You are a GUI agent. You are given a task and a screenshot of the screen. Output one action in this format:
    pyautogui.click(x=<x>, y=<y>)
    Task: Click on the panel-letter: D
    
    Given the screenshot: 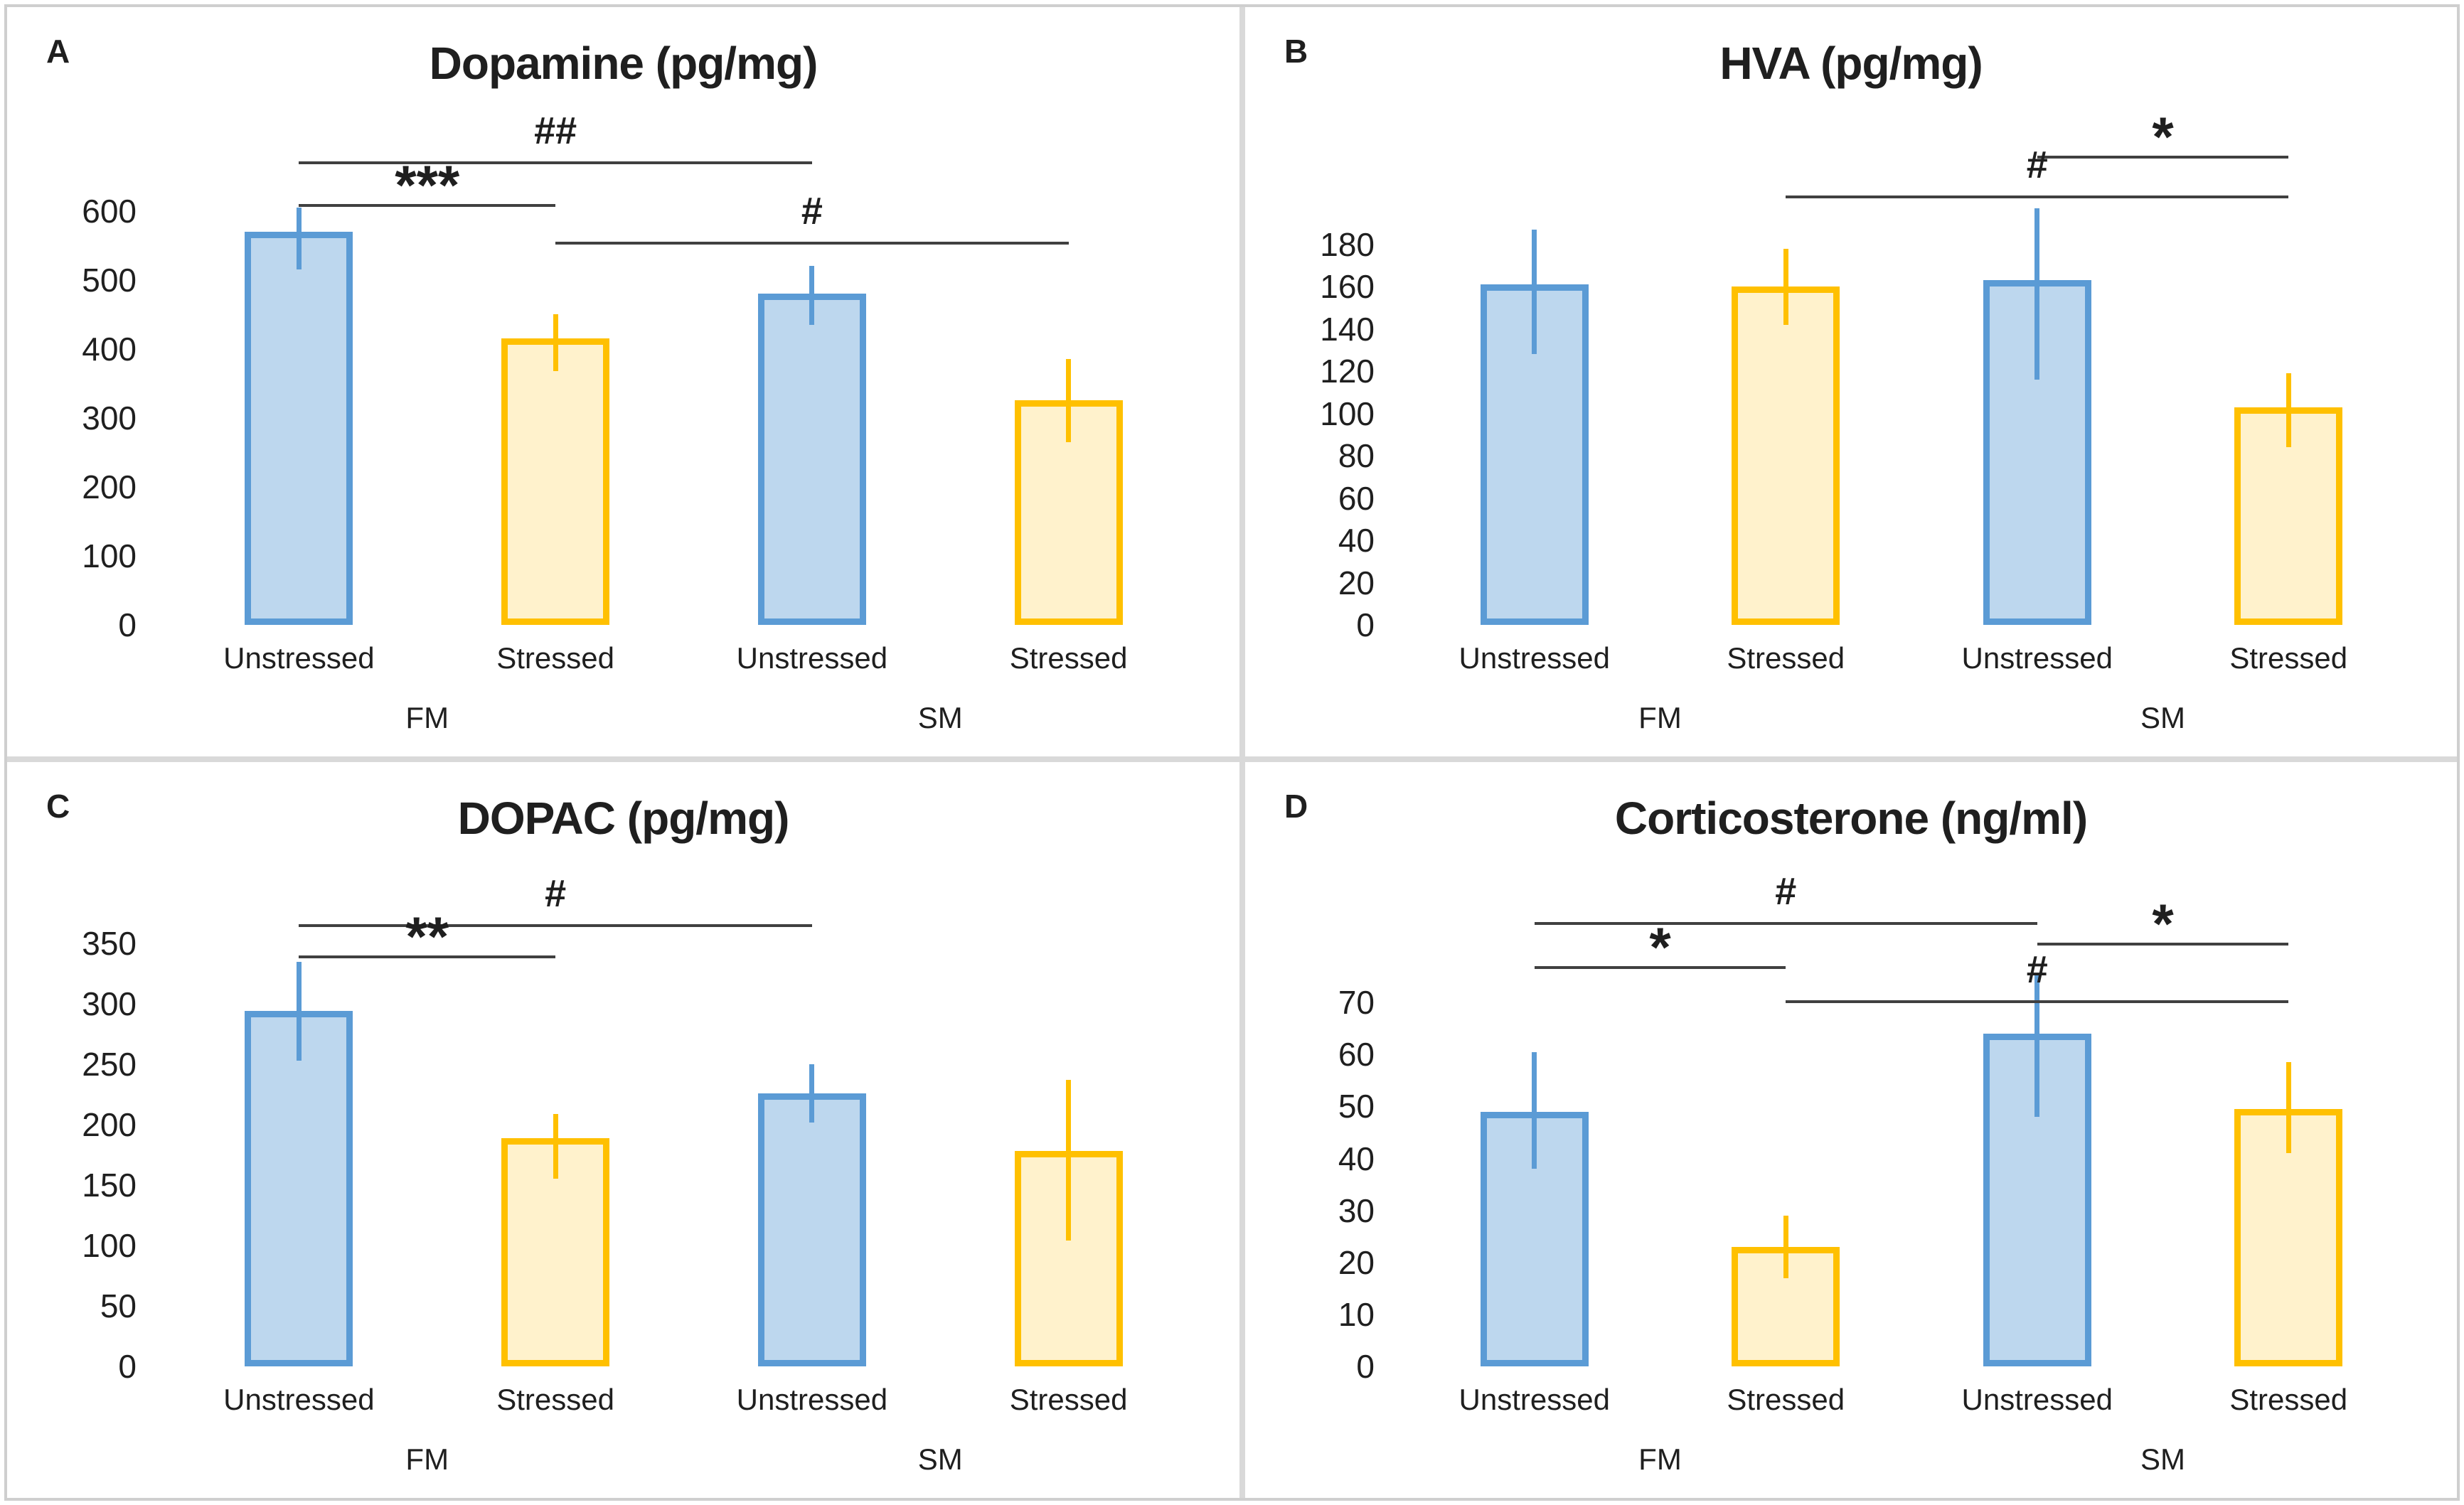 What is the action you would take?
    pyautogui.click(x=1296, y=807)
    